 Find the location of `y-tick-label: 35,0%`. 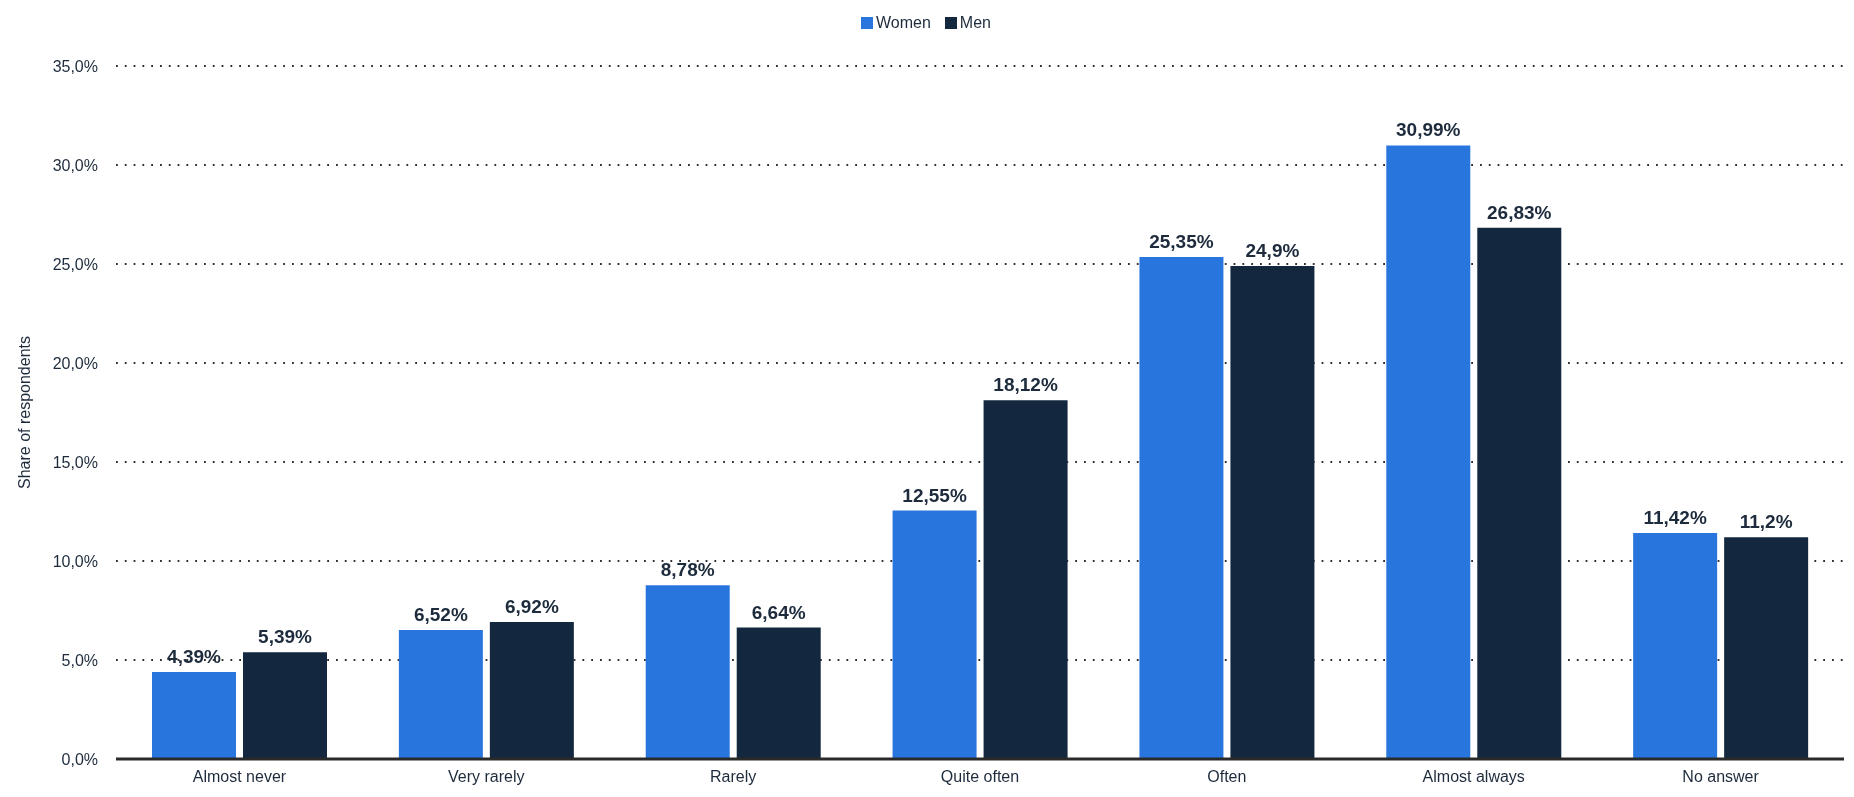

y-tick-label: 35,0% is located at coordinates (75, 66).